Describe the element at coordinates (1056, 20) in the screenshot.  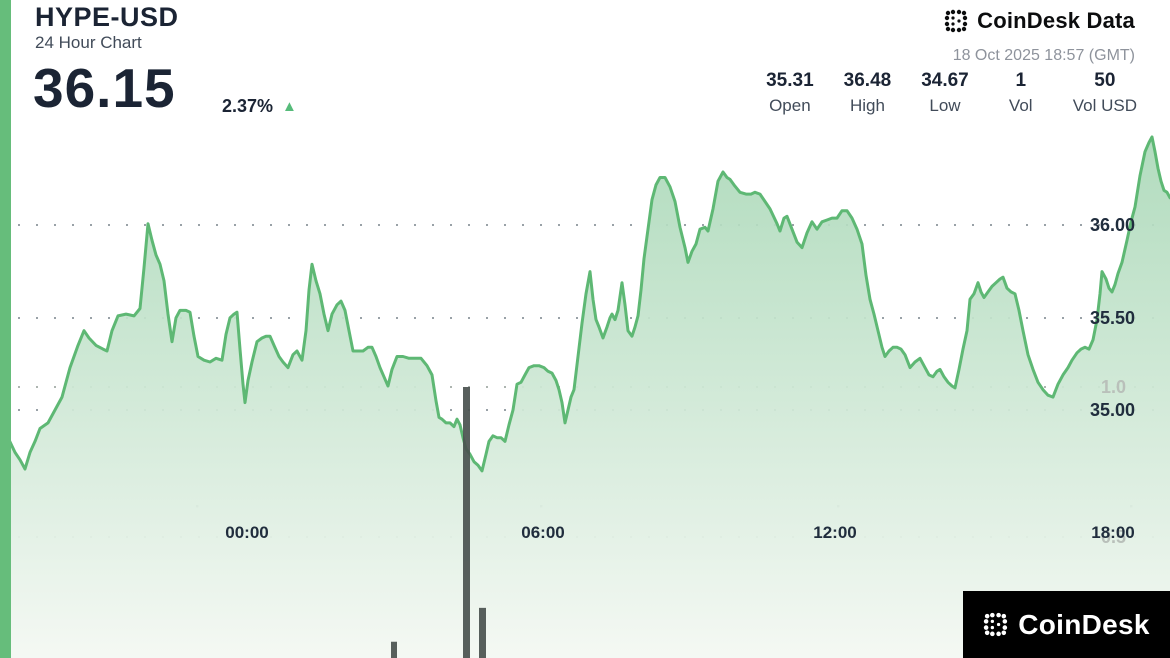
I see `coindesk-data-logo-text: CoinDesk Data` at that location.